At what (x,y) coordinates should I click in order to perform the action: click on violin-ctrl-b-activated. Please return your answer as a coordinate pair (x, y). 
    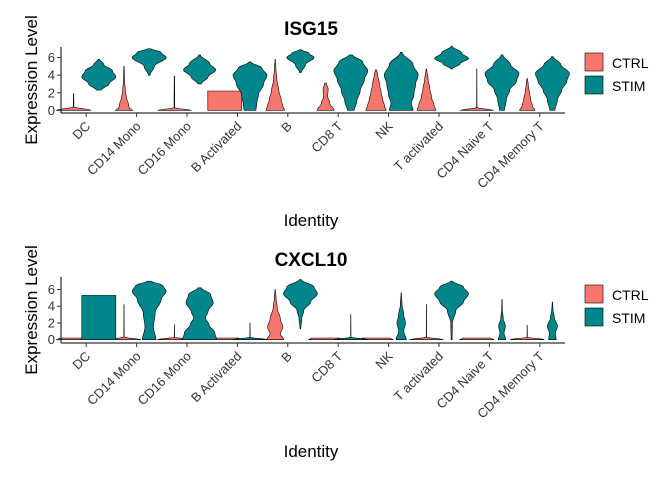
    Looking at the image, I should click on (225, 100).